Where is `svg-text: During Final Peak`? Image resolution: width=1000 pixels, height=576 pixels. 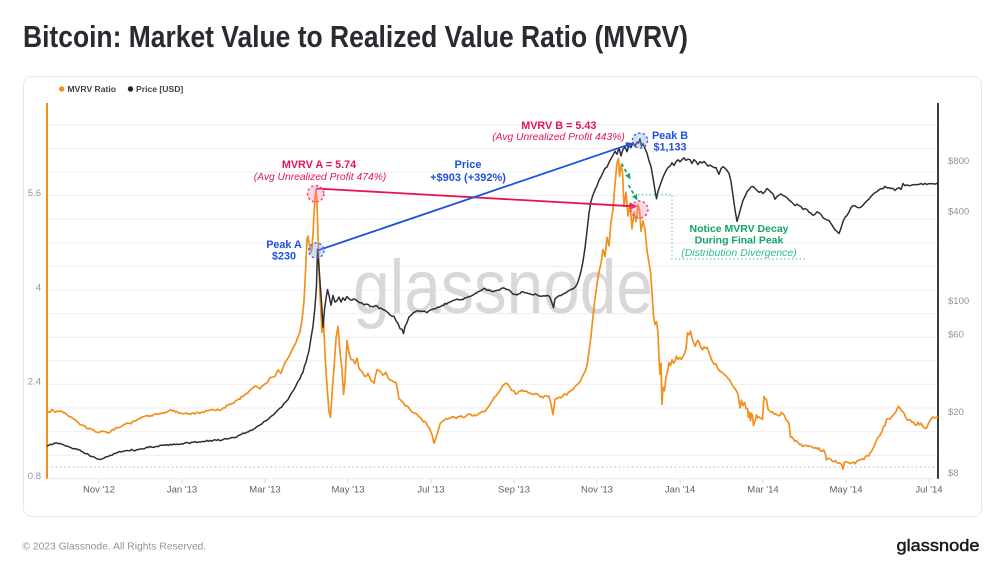 svg-text: During Final Peak is located at coordinates (739, 241).